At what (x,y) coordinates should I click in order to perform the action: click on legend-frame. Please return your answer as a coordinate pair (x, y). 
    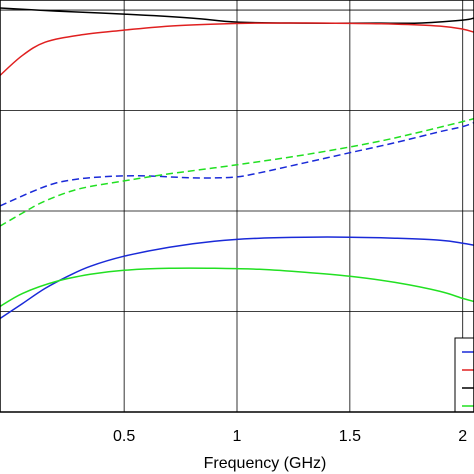
    Looking at the image, I should click on (464, 375).